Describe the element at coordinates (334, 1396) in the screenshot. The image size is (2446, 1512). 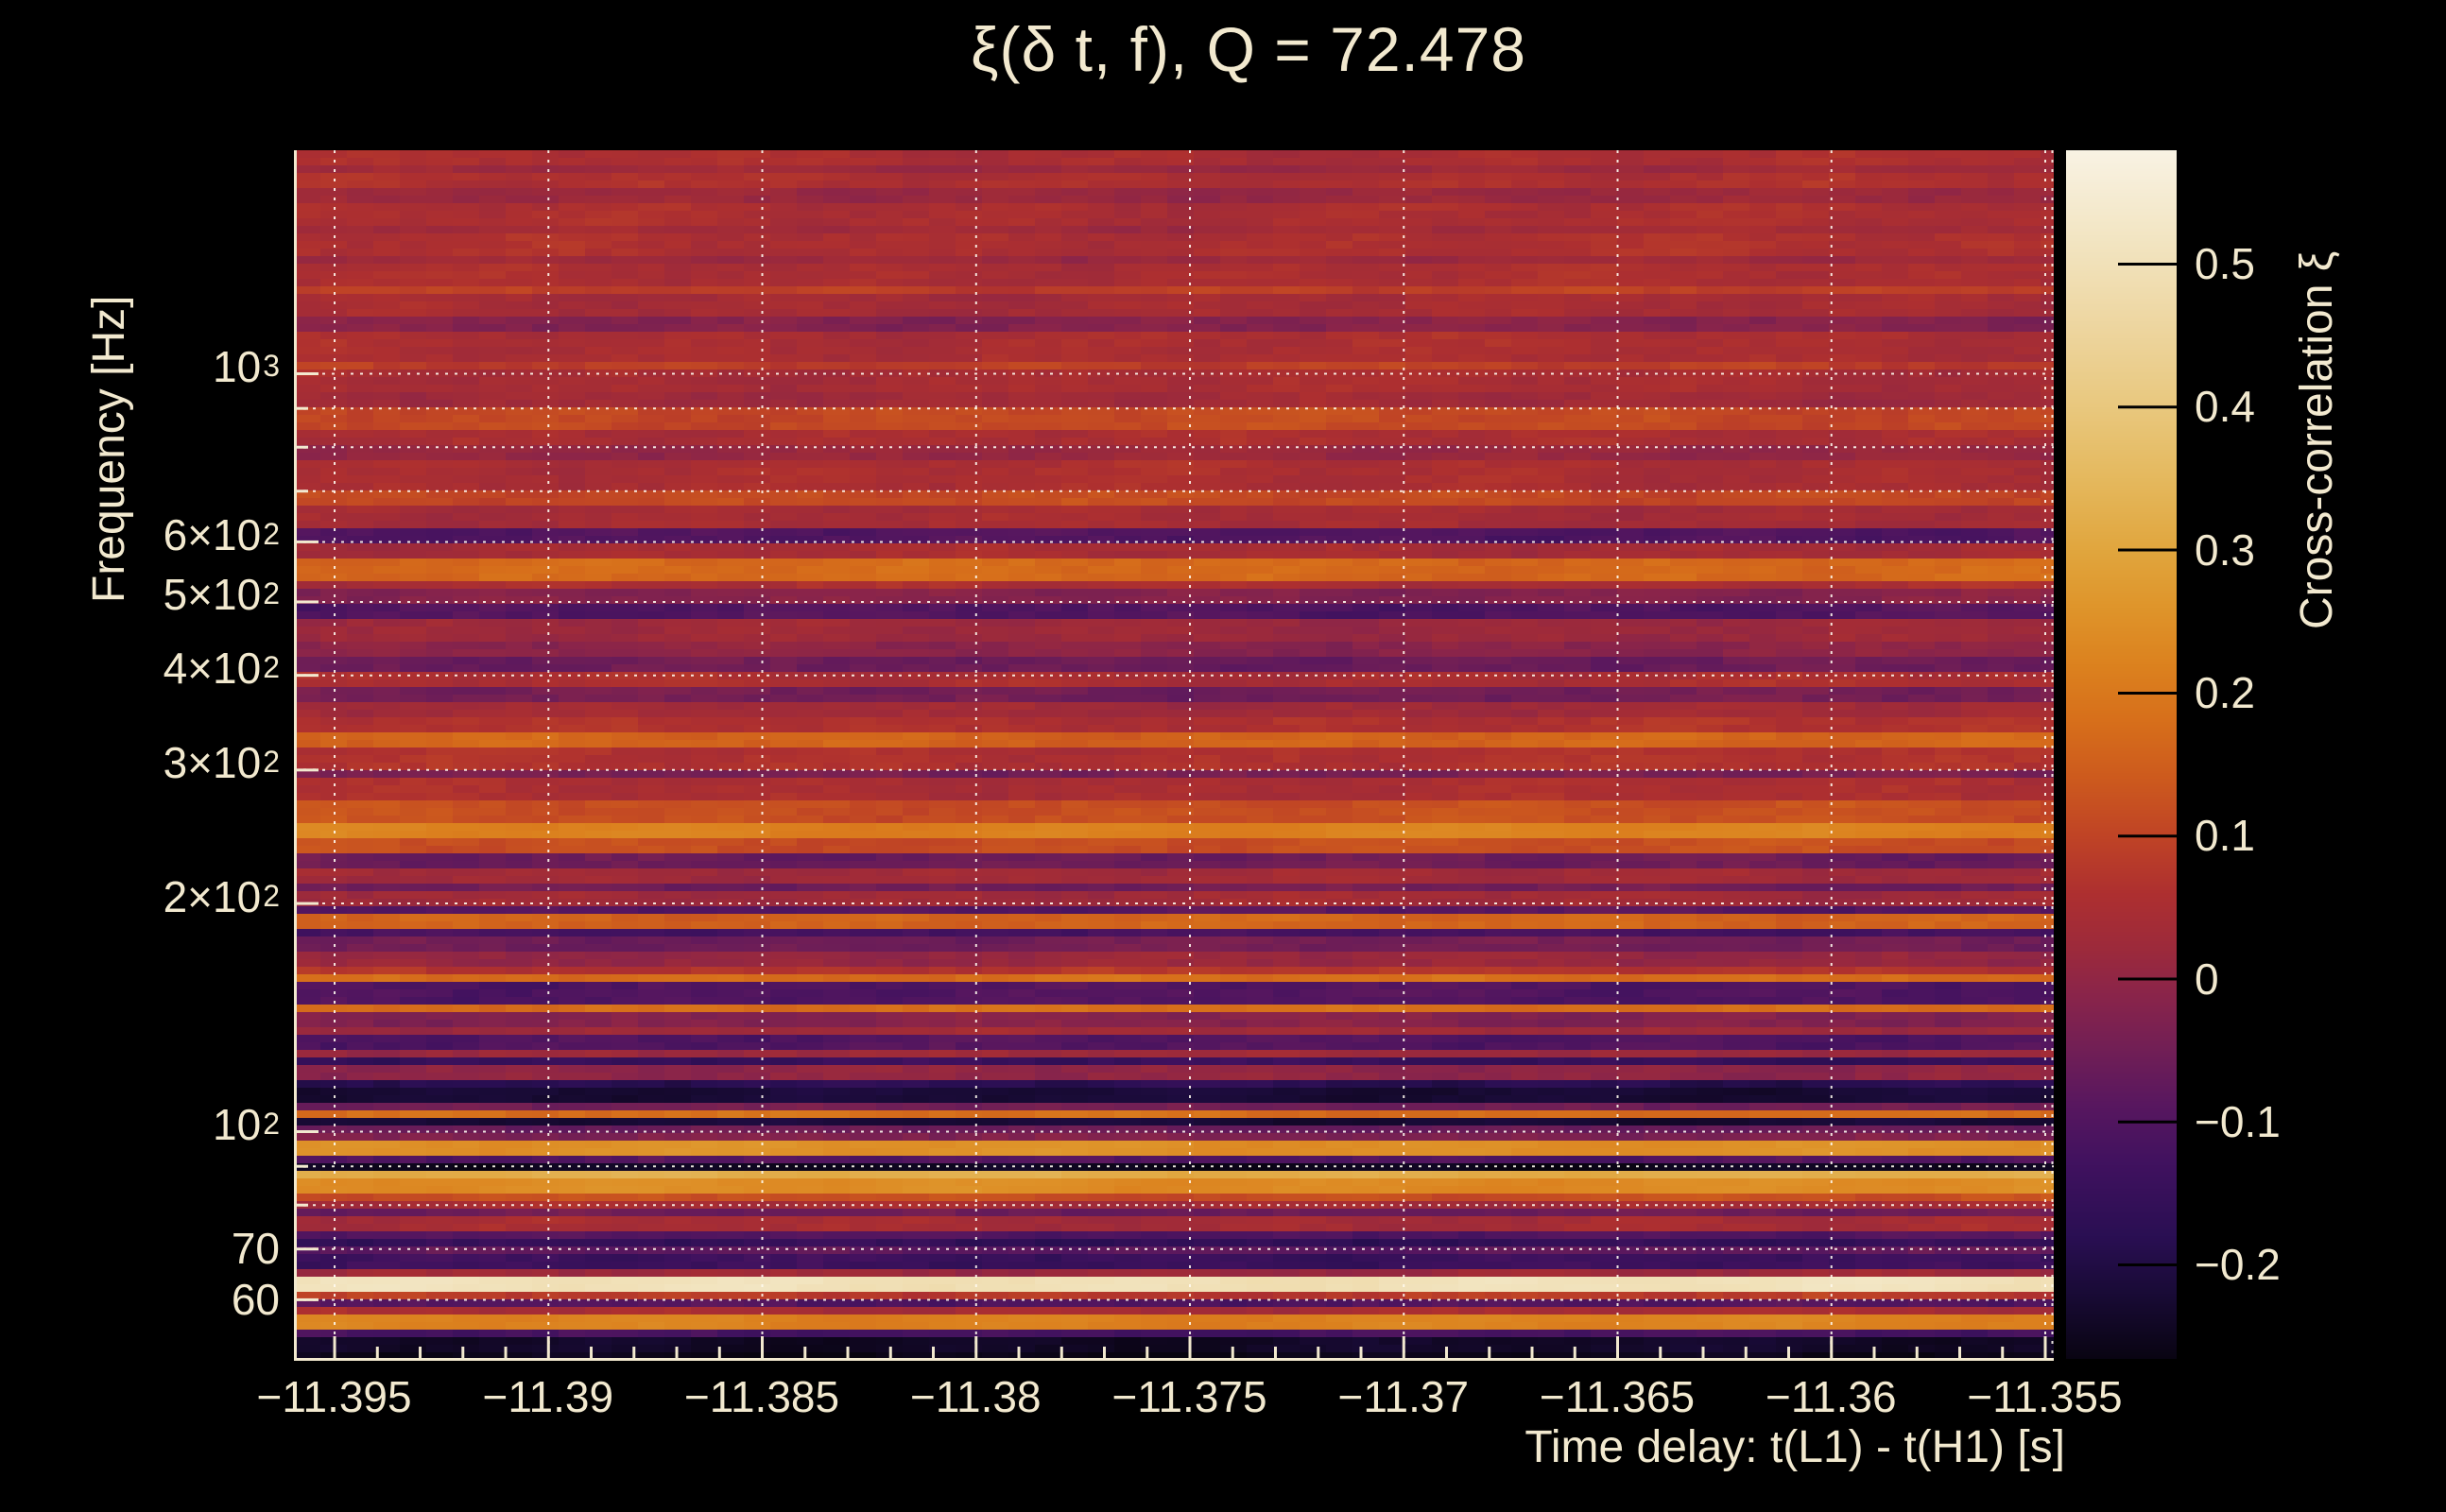
I see `x-tick-label: −11.395` at that location.